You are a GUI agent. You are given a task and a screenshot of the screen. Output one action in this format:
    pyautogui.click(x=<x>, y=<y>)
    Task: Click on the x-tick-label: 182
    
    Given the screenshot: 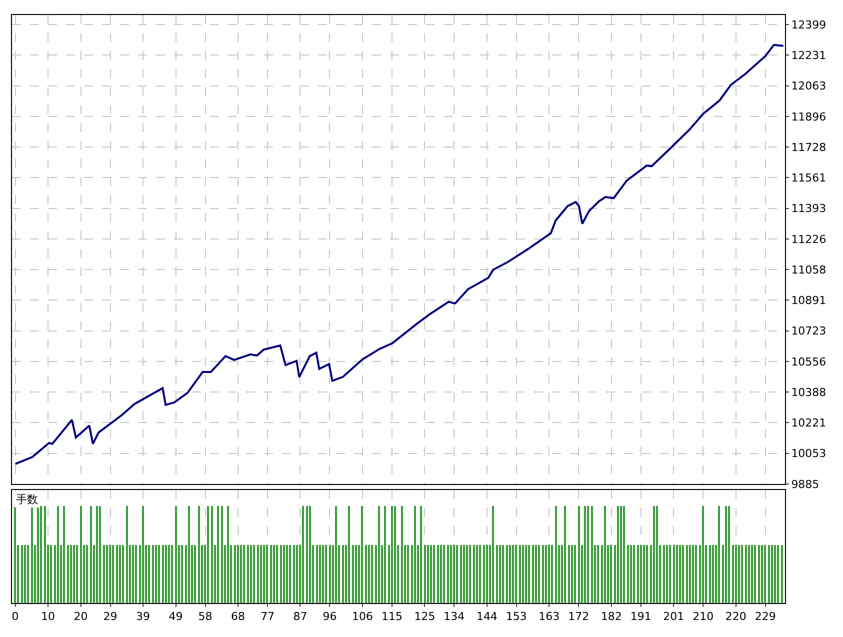 What is the action you would take?
    pyautogui.click(x=611, y=617)
    